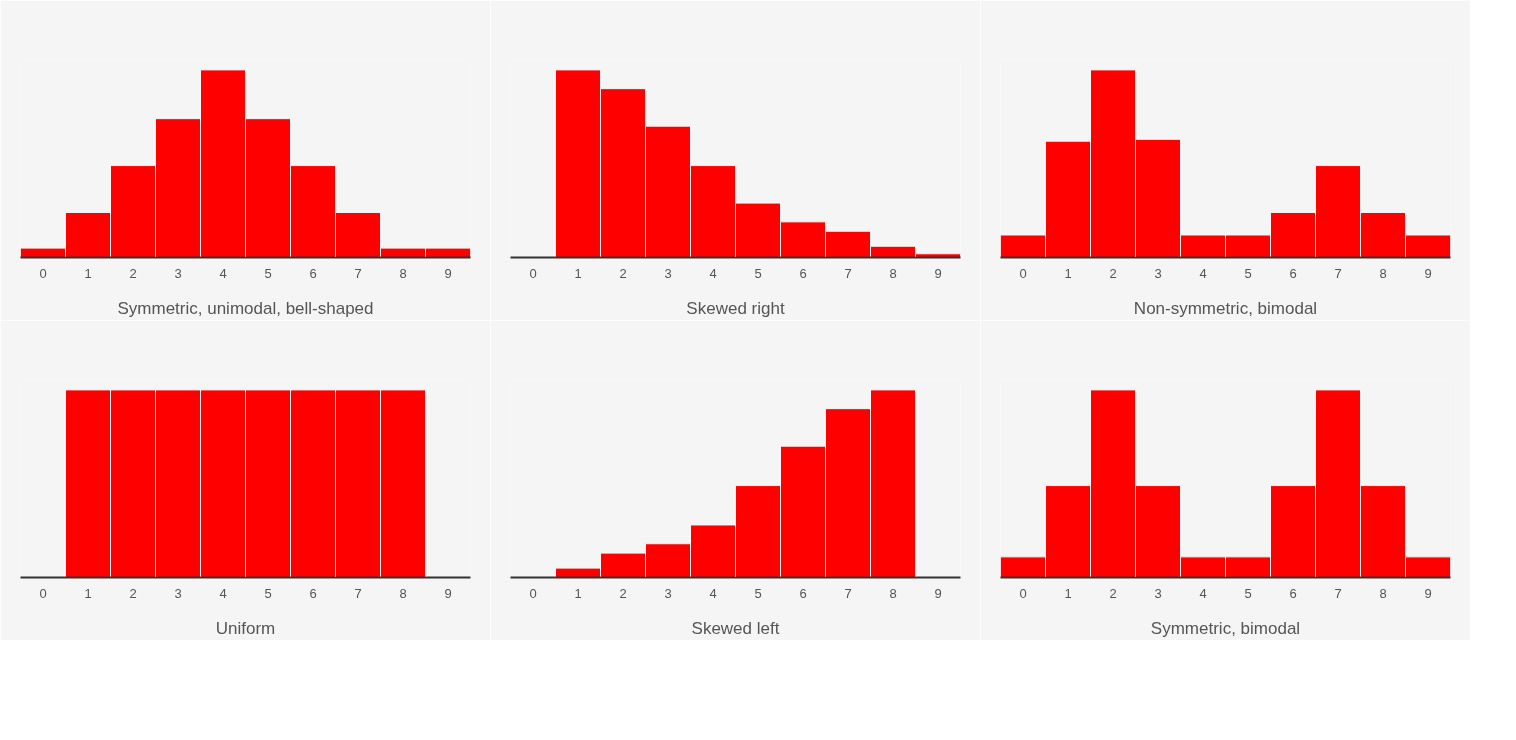  What do you see at coordinates (245, 628) in the screenshot?
I see `x-axis-title: Uniform` at bounding box center [245, 628].